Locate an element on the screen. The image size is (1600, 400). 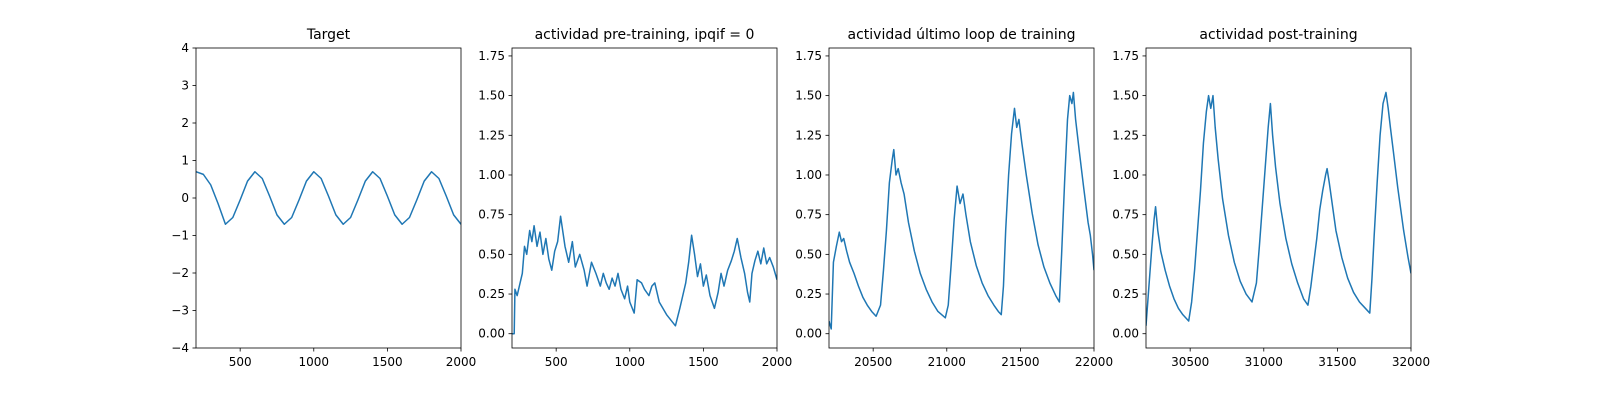
subplot-4-y-tick-label: 1.00 is located at coordinates (1125, 175).